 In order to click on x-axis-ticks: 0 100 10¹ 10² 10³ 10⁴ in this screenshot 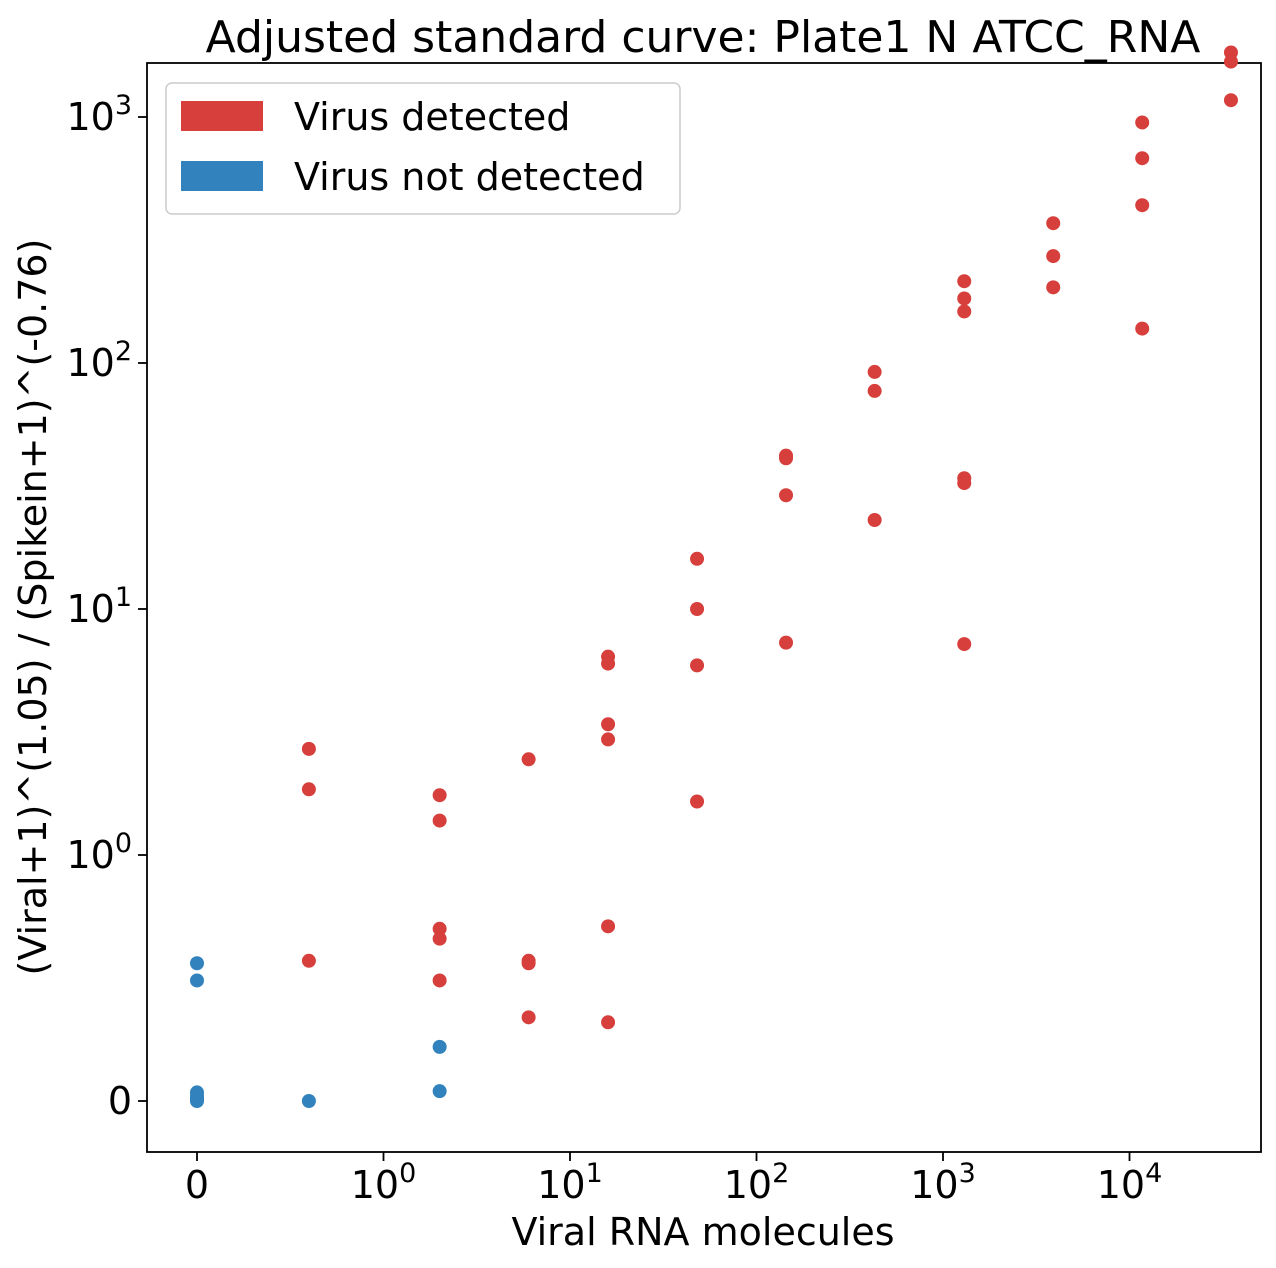, I will do `click(673, 1179)`.